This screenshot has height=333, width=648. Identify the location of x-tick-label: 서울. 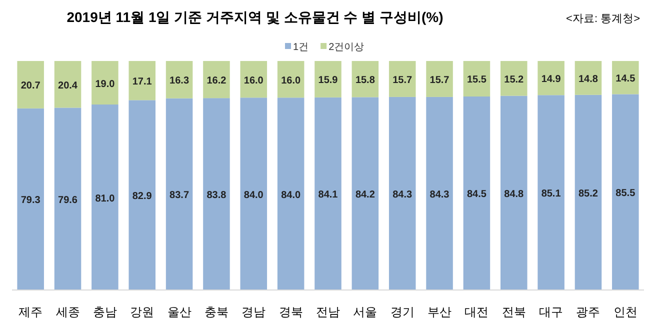
(365, 312).